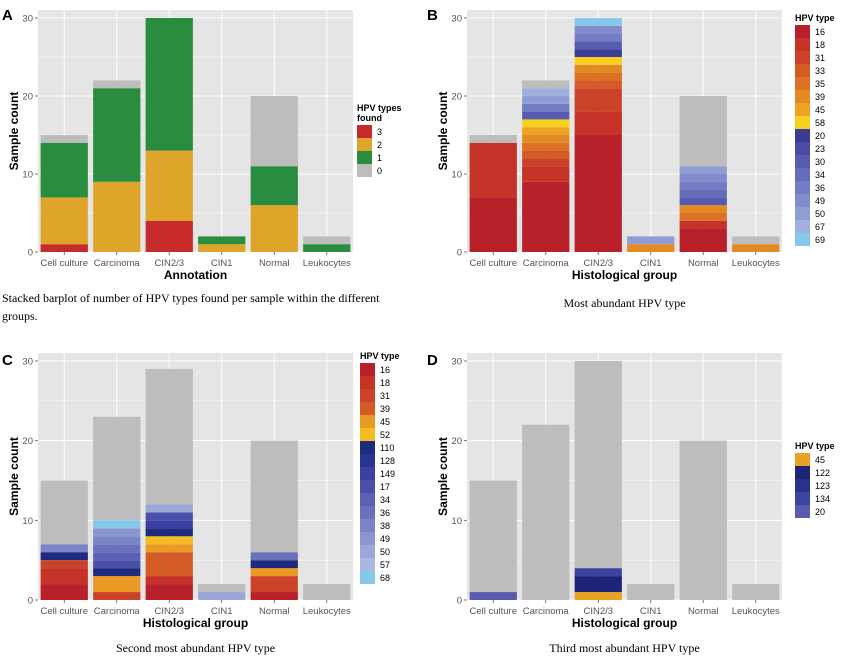  I want to click on legend-label-134: 134, so click(822, 499).